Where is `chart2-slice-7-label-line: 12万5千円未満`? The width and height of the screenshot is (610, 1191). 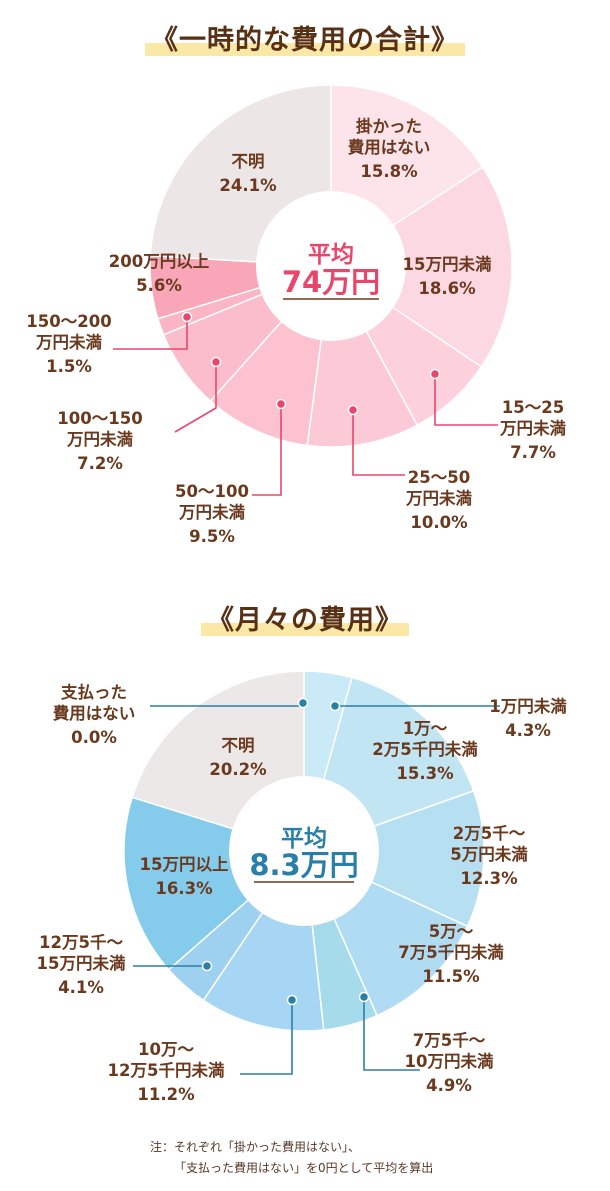 chart2-slice-7-label-line: 12万5千円未満 is located at coordinates (166, 1070).